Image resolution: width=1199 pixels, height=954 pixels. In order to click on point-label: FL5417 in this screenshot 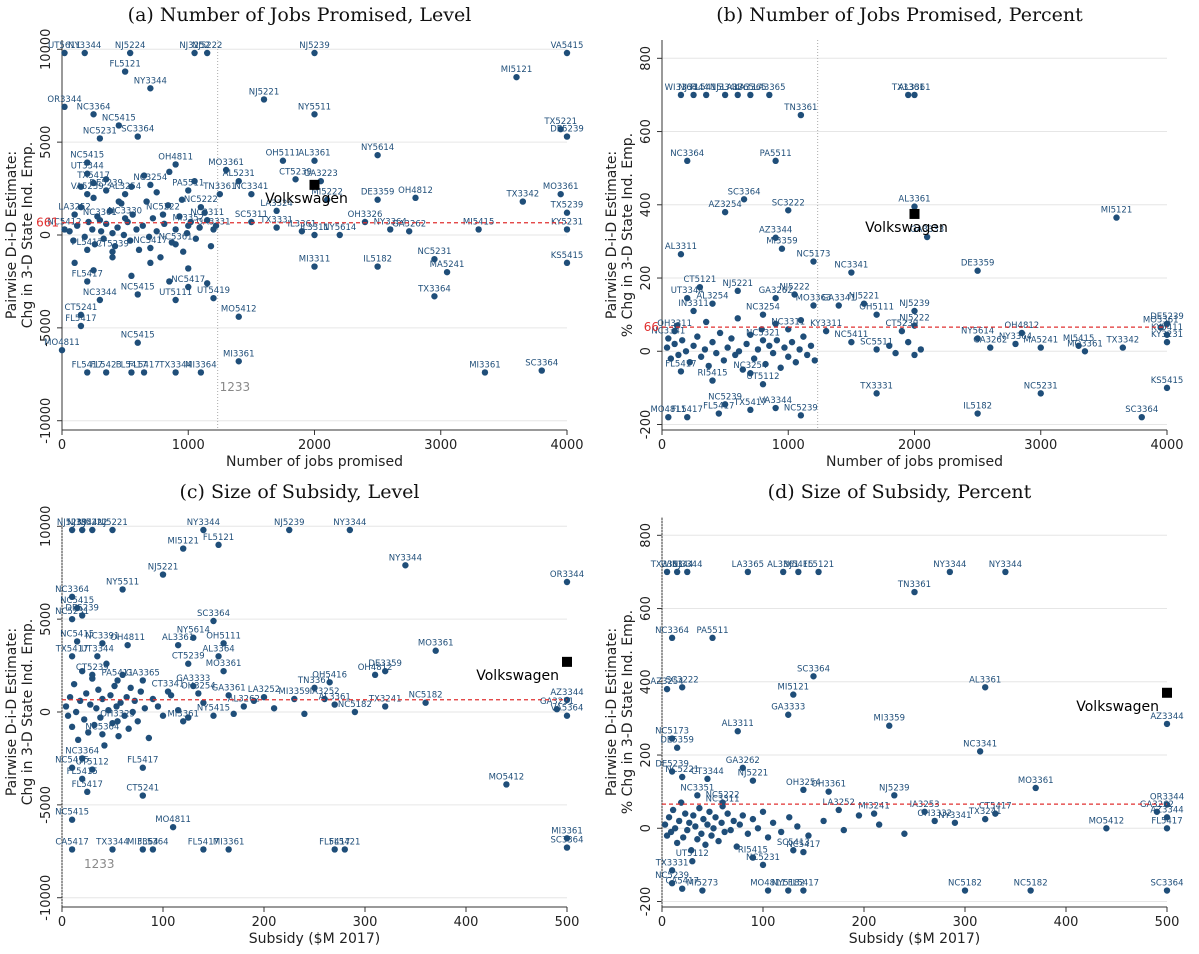, I will do `click(718, 407)`.